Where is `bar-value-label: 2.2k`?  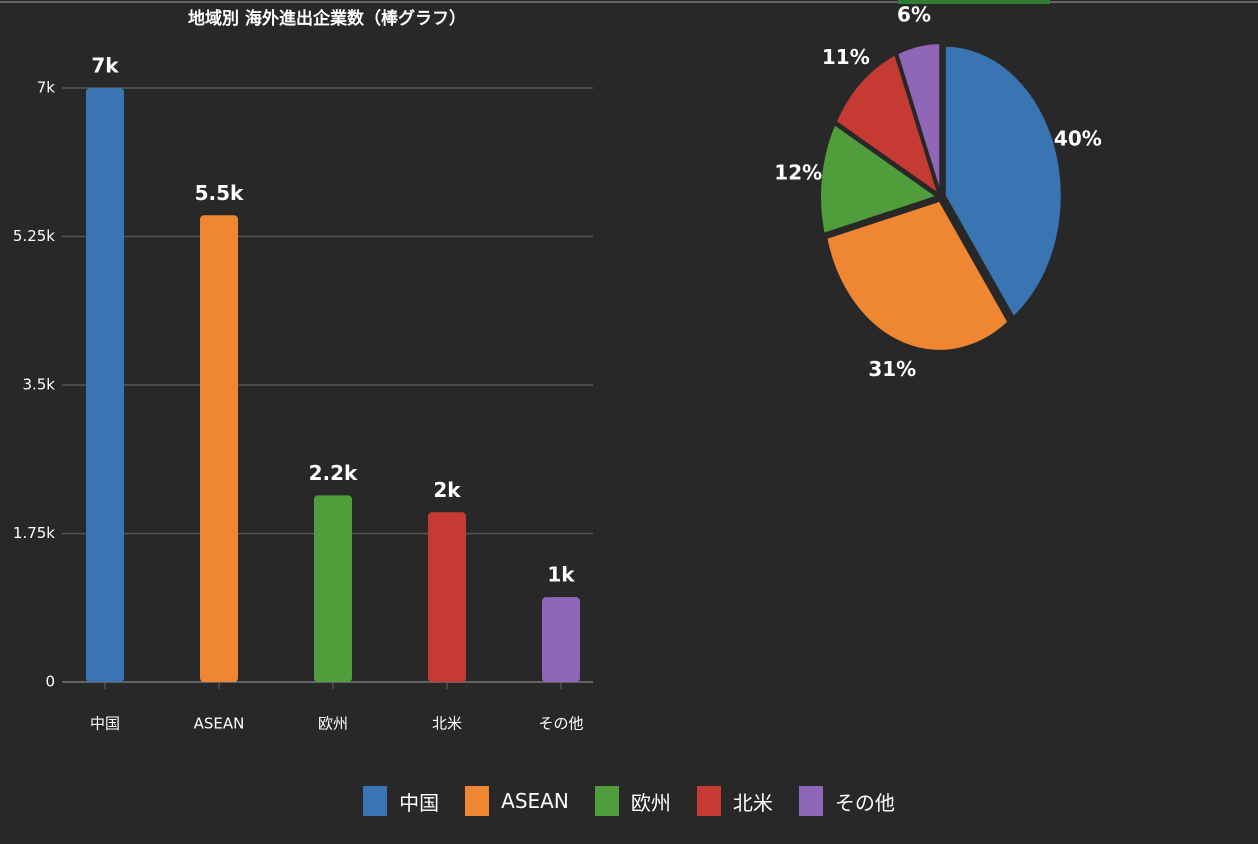 bar-value-label: 2.2k is located at coordinates (333, 473).